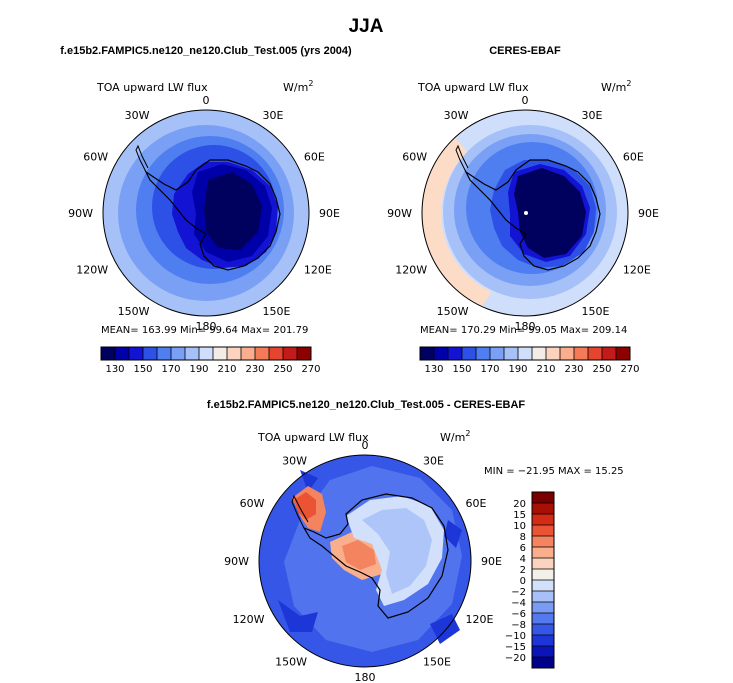 Image resolution: width=733 pixels, height=683 pixels. What do you see at coordinates (433, 369) in the screenshot?
I see `colorbar-tick-label: 130` at bounding box center [433, 369].